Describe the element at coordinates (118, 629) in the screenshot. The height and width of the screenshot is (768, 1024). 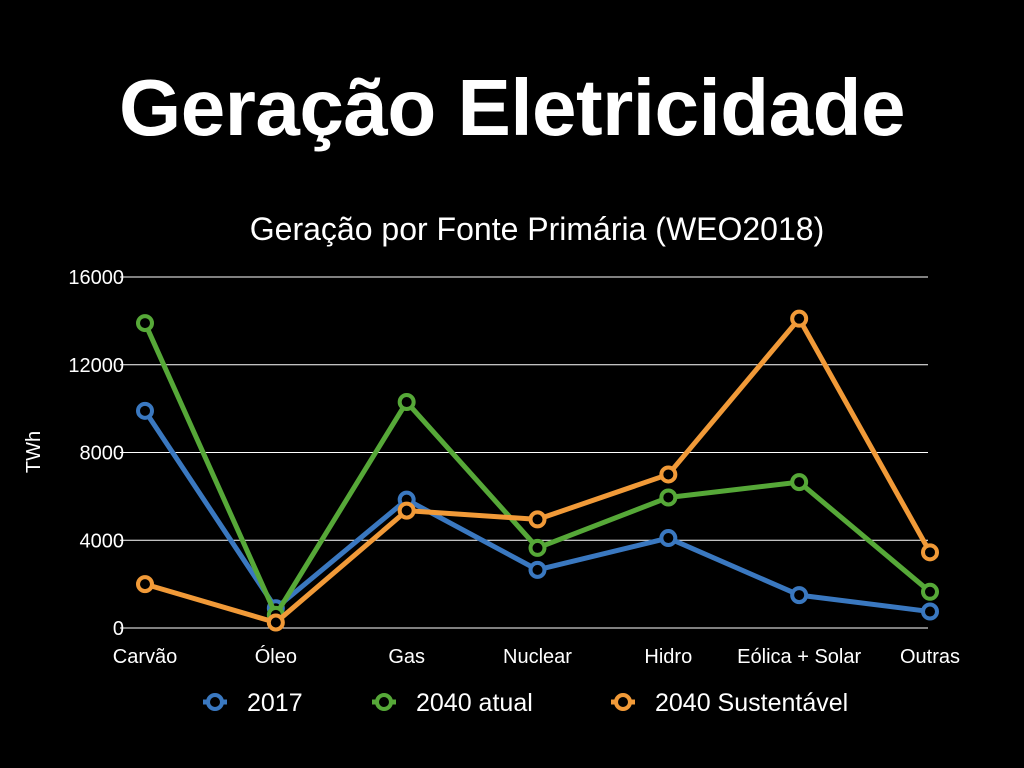
I see `y-tick-label: 0` at that location.